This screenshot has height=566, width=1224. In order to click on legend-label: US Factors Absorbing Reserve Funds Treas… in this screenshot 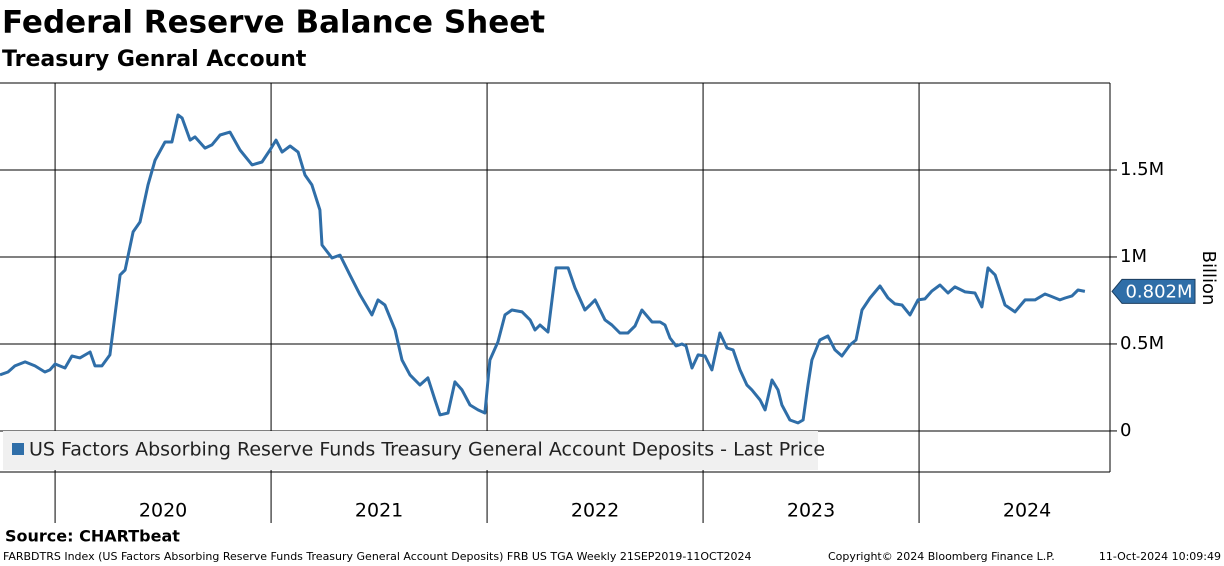, I will do `click(427, 450)`.